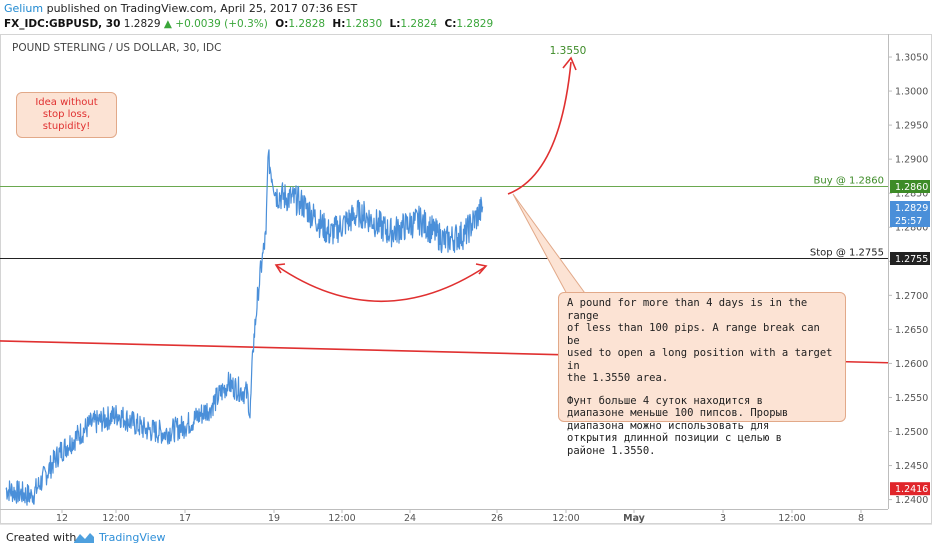 Image resolution: width=932 pixels, height=551 pixels. What do you see at coordinates (410, 518) in the screenshot?
I see `x-tick-label: 24` at bounding box center [410, 518].